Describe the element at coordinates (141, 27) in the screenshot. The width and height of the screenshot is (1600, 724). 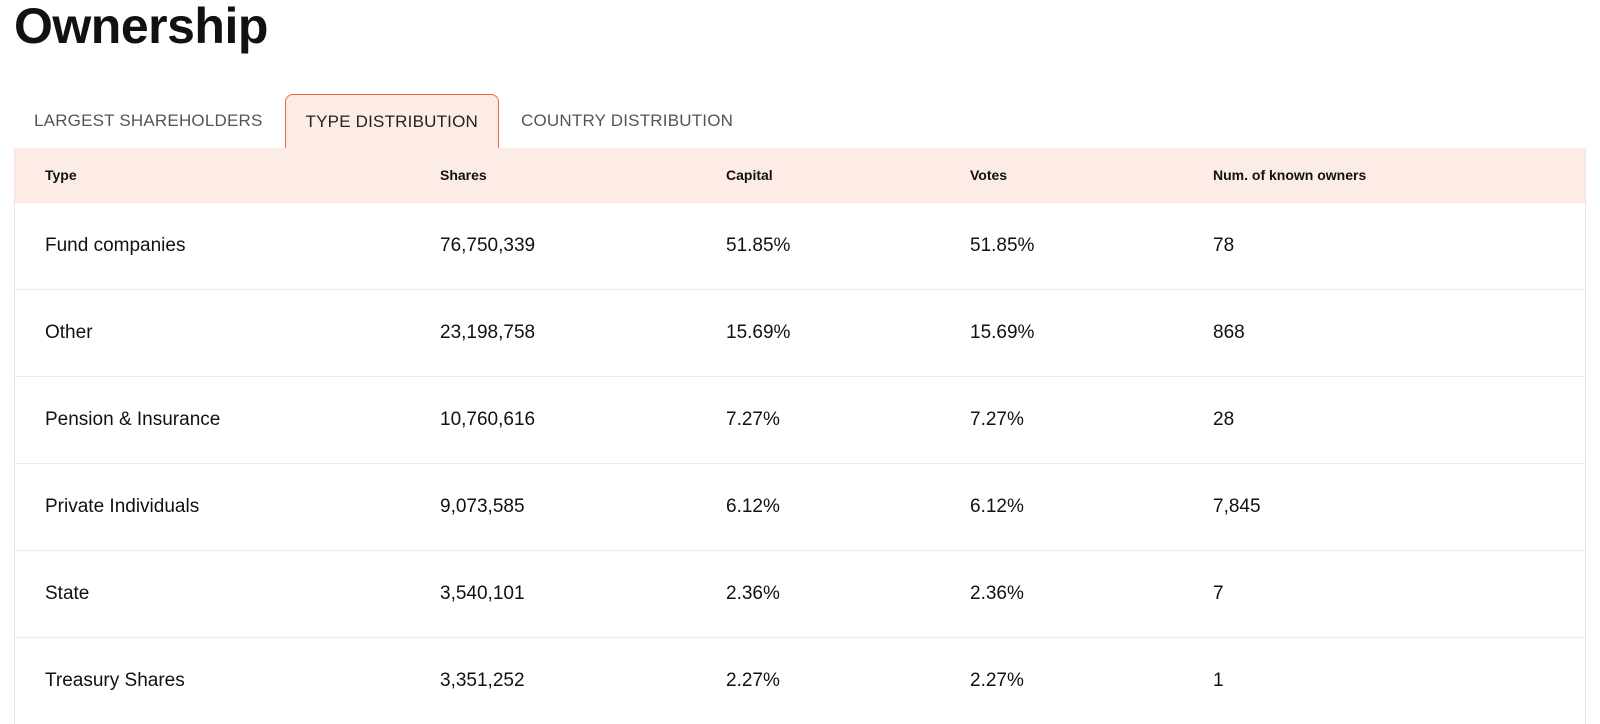
I see `page-title: Ownership` at that location.